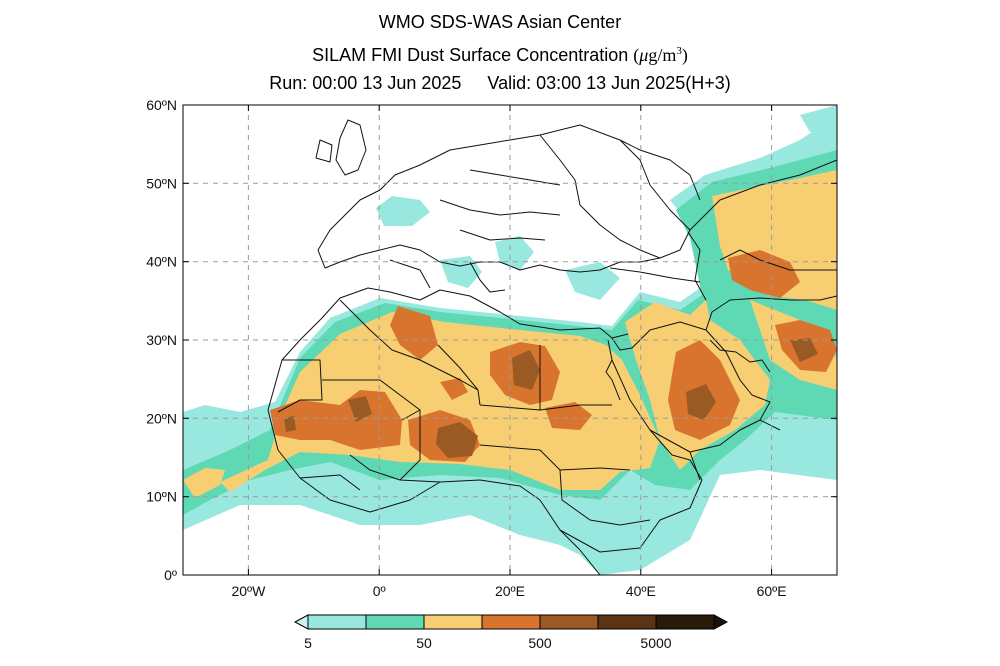 The width and height of the screenshot is (1000, 666). What do you see at coordinates (161, 105) in the screenshot?
I see `lat-label-60n: 60ºN` at bounding box center [161, 105].